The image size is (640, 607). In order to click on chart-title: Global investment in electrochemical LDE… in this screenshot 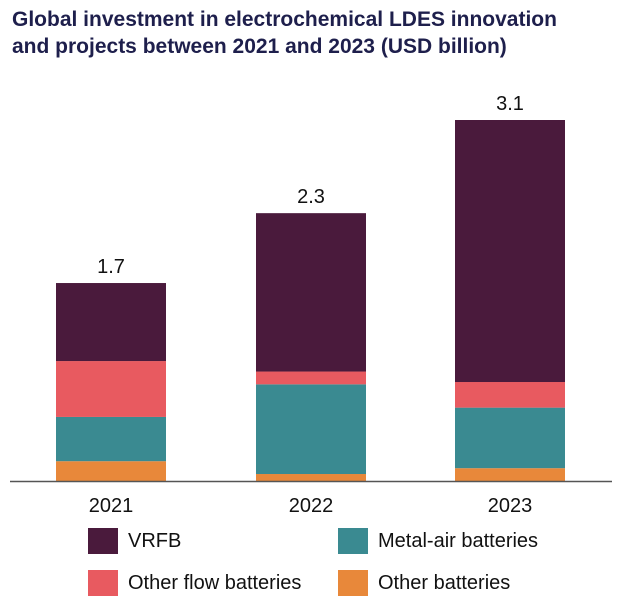, I will do `click(322, 33)`.